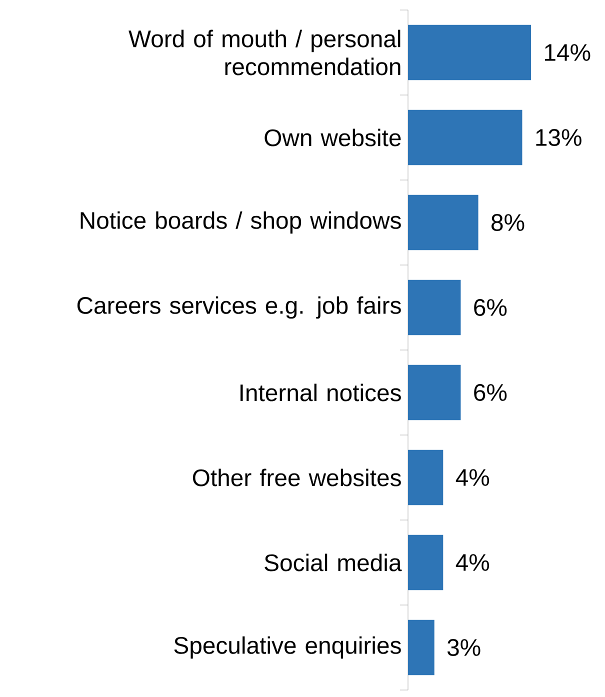 Image resolution: width=605 pixels, height=697 pixels. Describe the element at coordinates (508, 222) in the screenshot. I see `data-label: 8%` at that location.